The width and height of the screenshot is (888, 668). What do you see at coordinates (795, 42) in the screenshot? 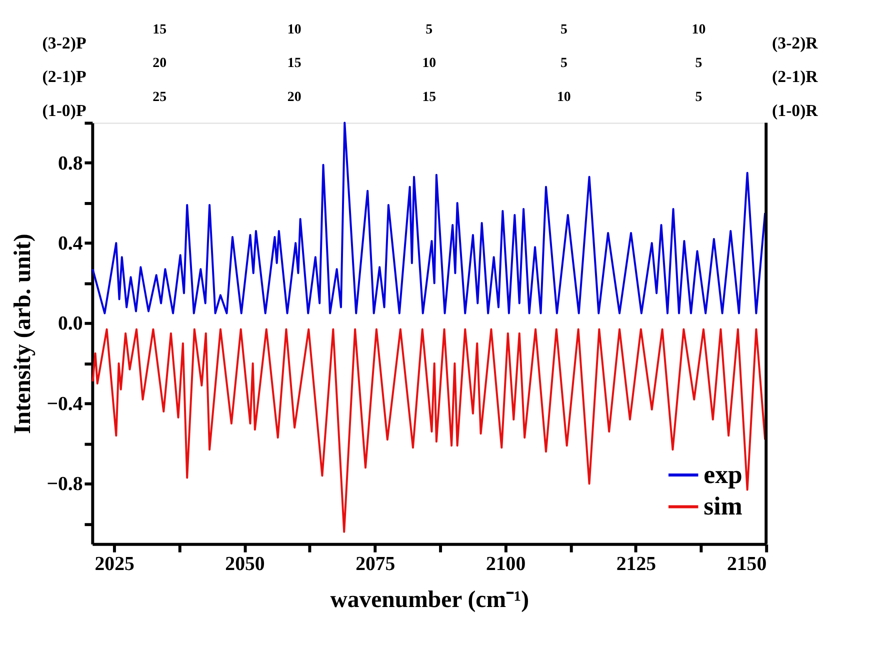
I see `text: (3-2)R` at bounding box center [795, 42].